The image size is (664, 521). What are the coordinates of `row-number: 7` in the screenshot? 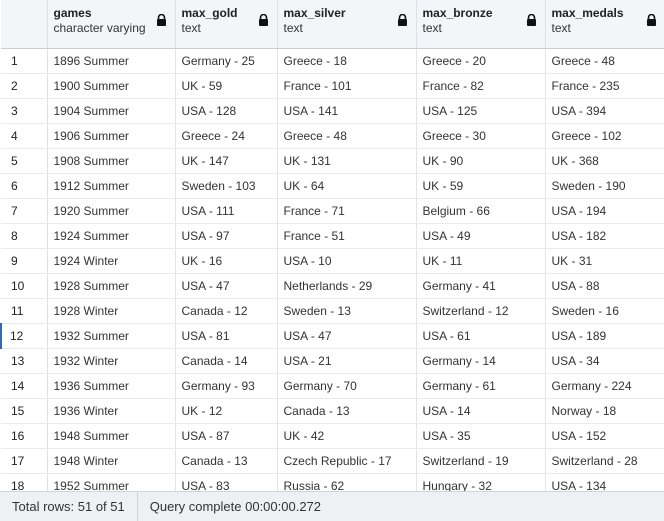 It's located at (24, 211).